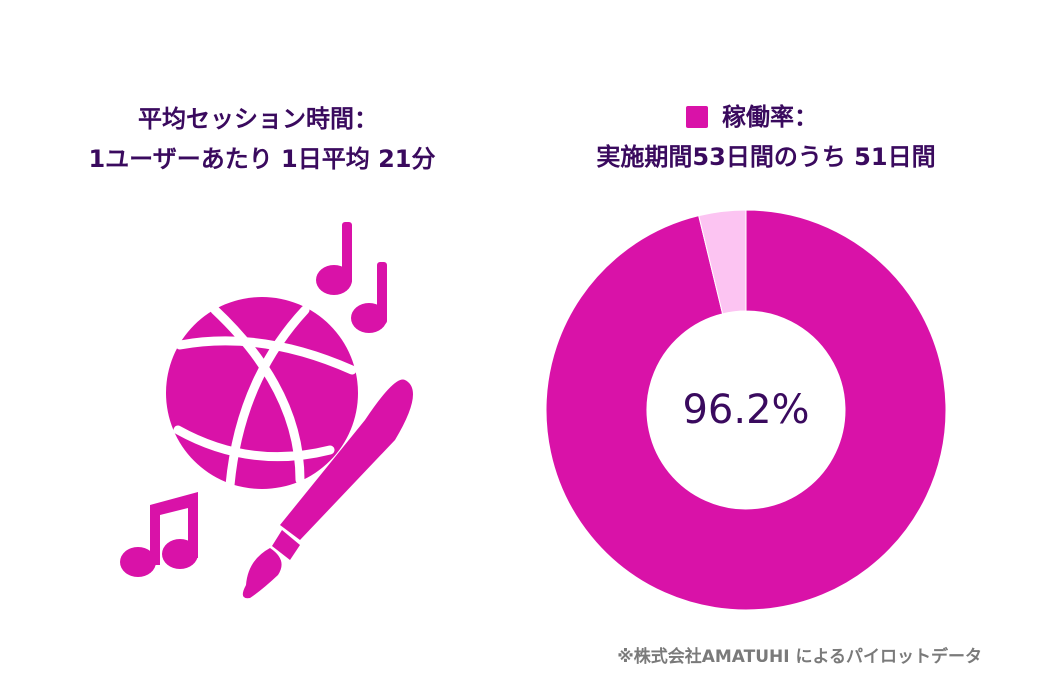  Describe the element at coordinates (799, 656) in the screenshot. I see `footnote: ※株式会社AMATUHI によるパイロットデータ` at that location.